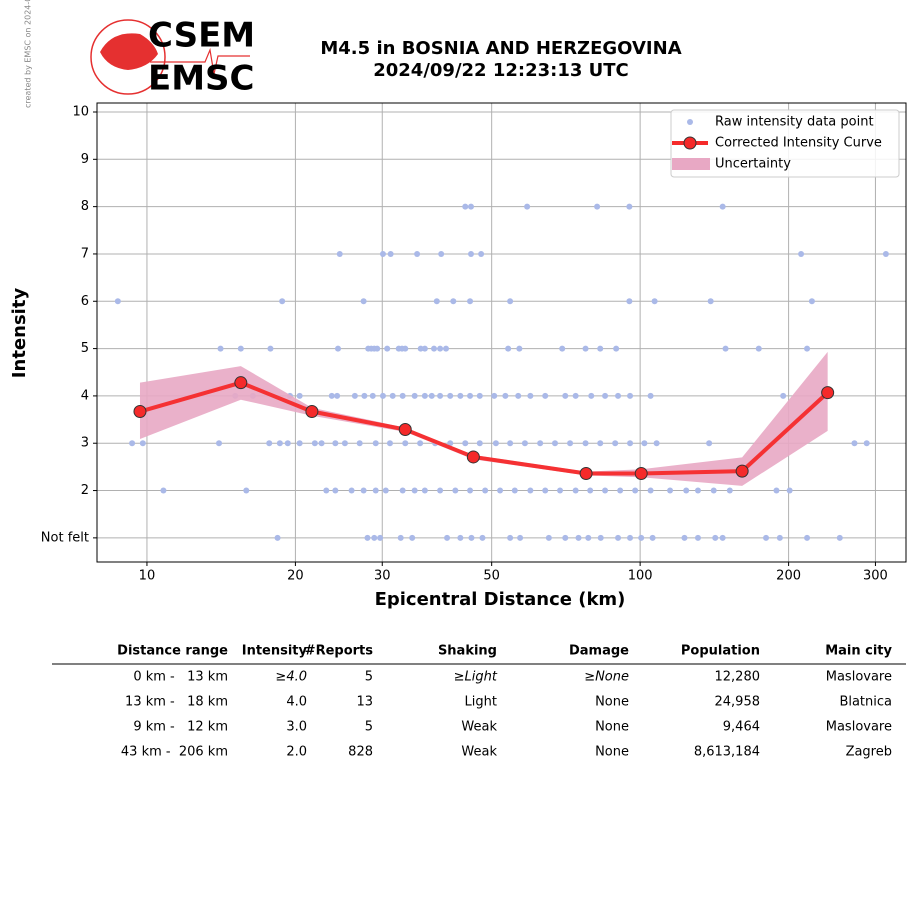  I want to click on y-tick-label: 8, so click(85, 206).